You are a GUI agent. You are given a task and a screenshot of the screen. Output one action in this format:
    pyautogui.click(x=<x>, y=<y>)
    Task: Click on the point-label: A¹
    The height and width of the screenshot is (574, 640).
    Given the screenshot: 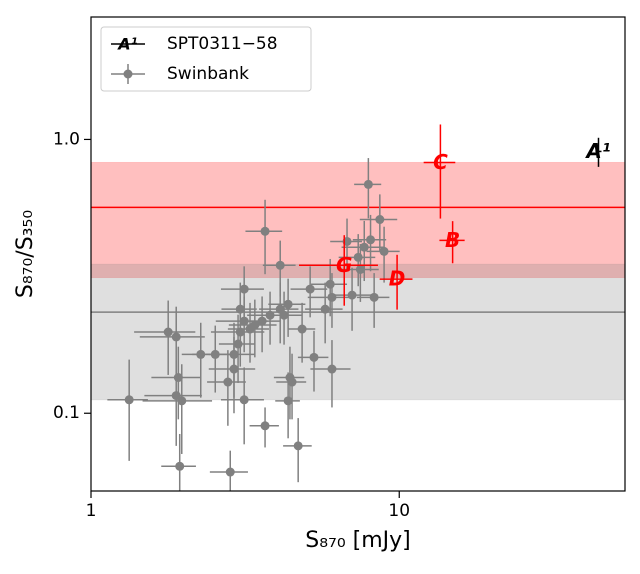 What is the action you would take?
    pyautogui.click(x=597, y=151)
    